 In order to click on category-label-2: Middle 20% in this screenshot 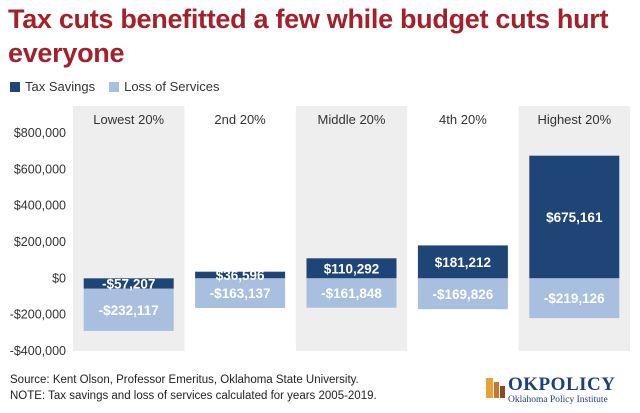, I will do `click(352, 119)`.